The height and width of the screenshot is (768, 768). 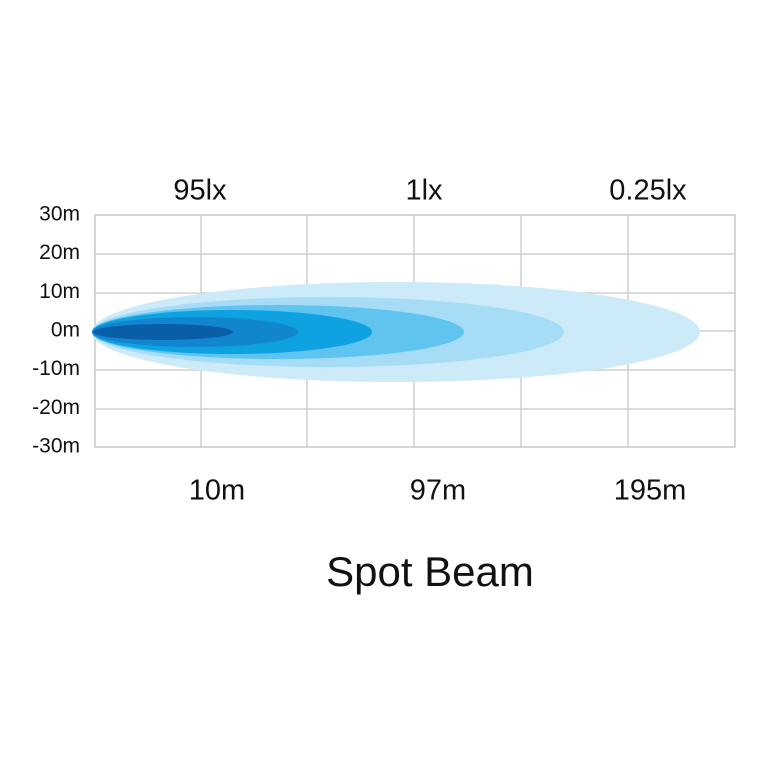 What do you see at coordinates (200, 191) in the screenshot?
I see `illuminance-label: 95lx` at bounding box center [200, 191].